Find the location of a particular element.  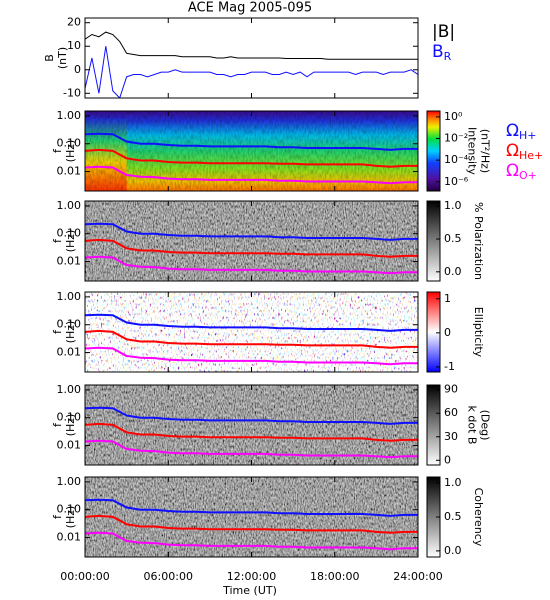

colorbar-tick-label: 60 is located at coordinates (451, 412).